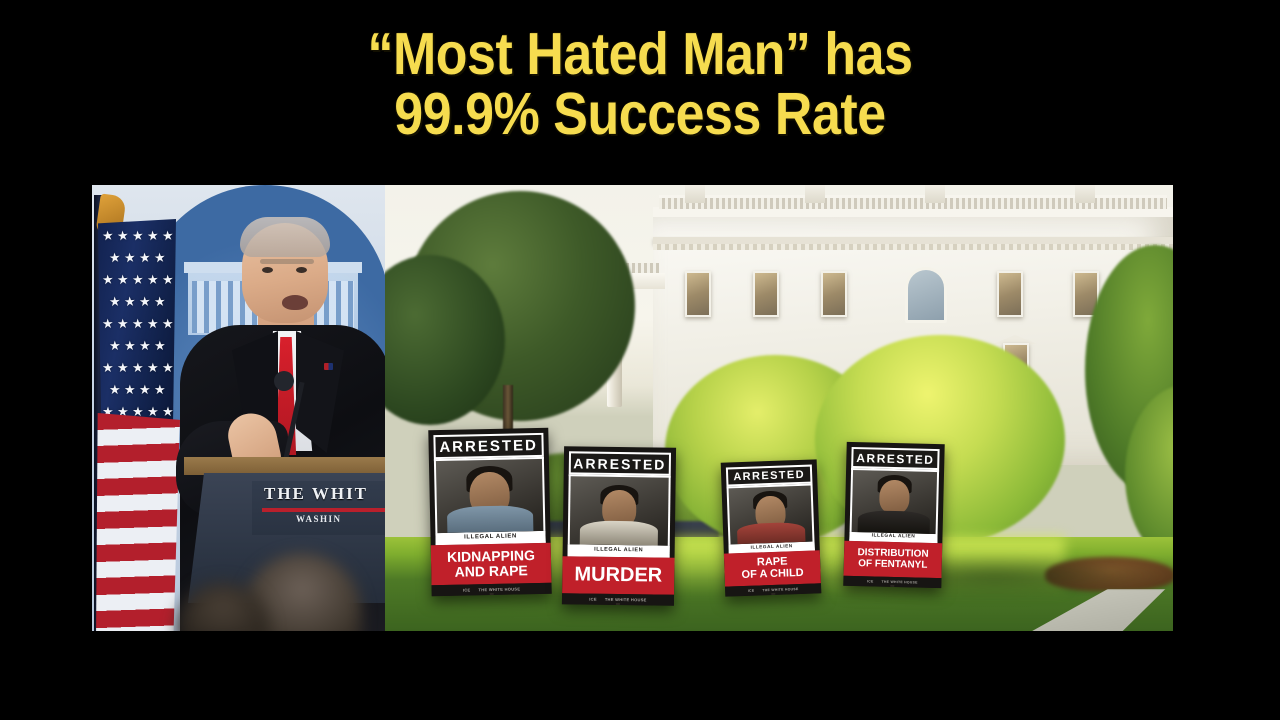 The width and height of the screenshot is (1280, 720). Describe the element at coordinates (319, 519) in the screenshot. I see `podium-plaque-line-2: WASHIN` at that location.